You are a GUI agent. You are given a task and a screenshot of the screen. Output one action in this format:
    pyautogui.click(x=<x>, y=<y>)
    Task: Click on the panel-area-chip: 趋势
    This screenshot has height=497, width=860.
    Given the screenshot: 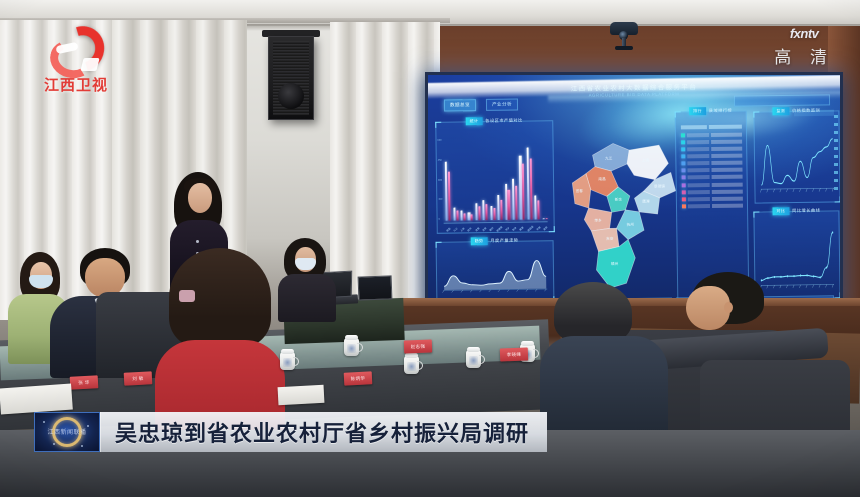 What is the action you would take?
    pyautogui.click(x=479, y=241)
    